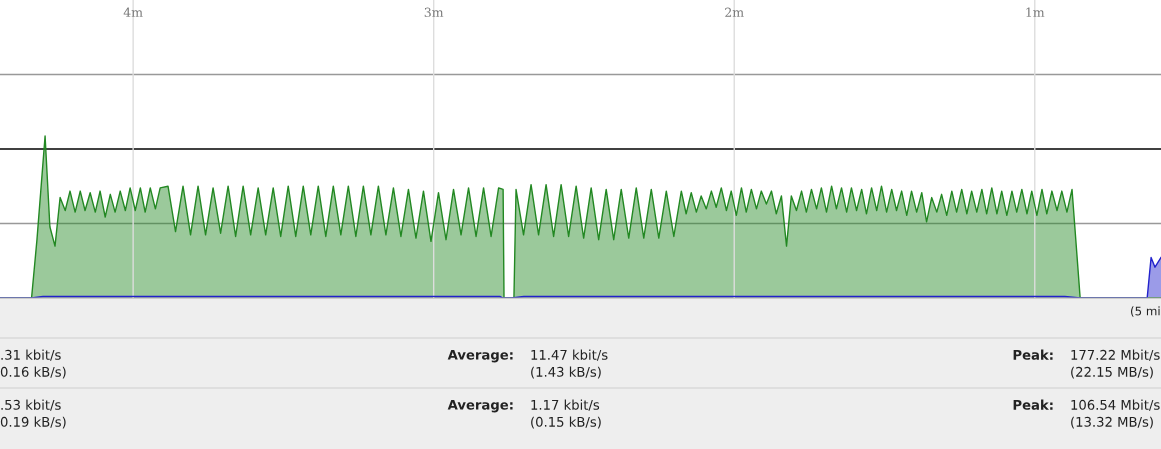 The image size is (1161, 449). I want to click on x-tick-label: 3m, so click(434, 12).